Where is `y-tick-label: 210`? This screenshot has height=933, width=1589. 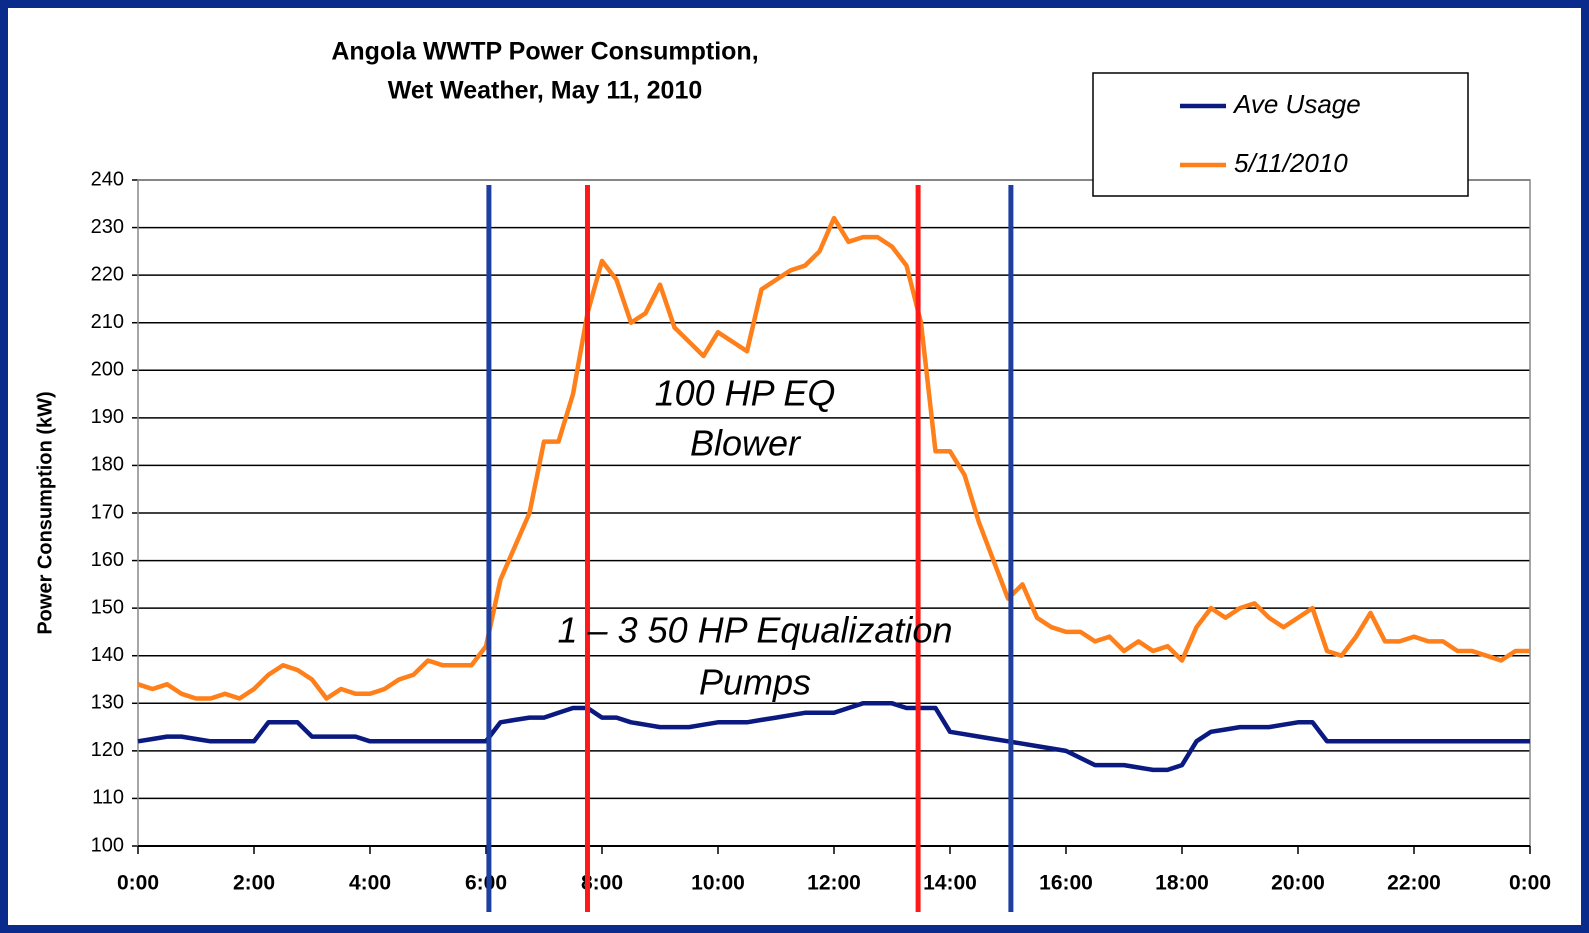 y-tick-label: 210 is located at coordinates (107, 322).